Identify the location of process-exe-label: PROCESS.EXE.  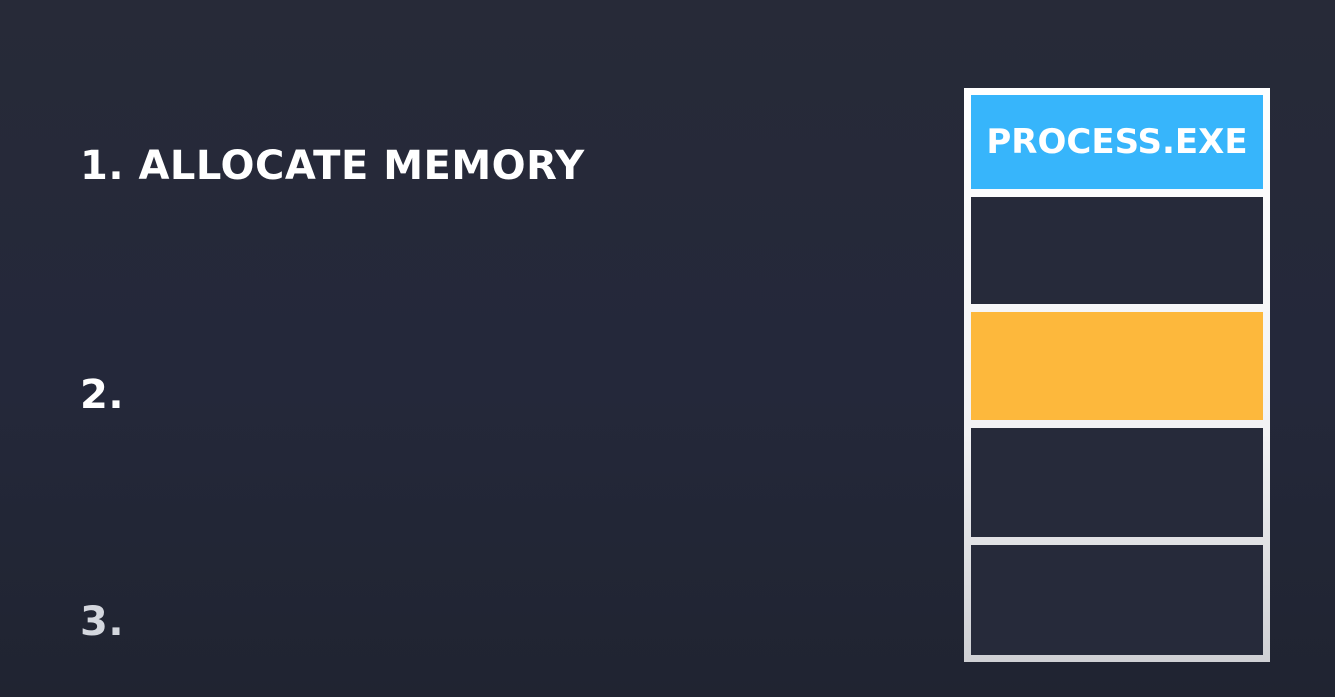
(1117, 142).